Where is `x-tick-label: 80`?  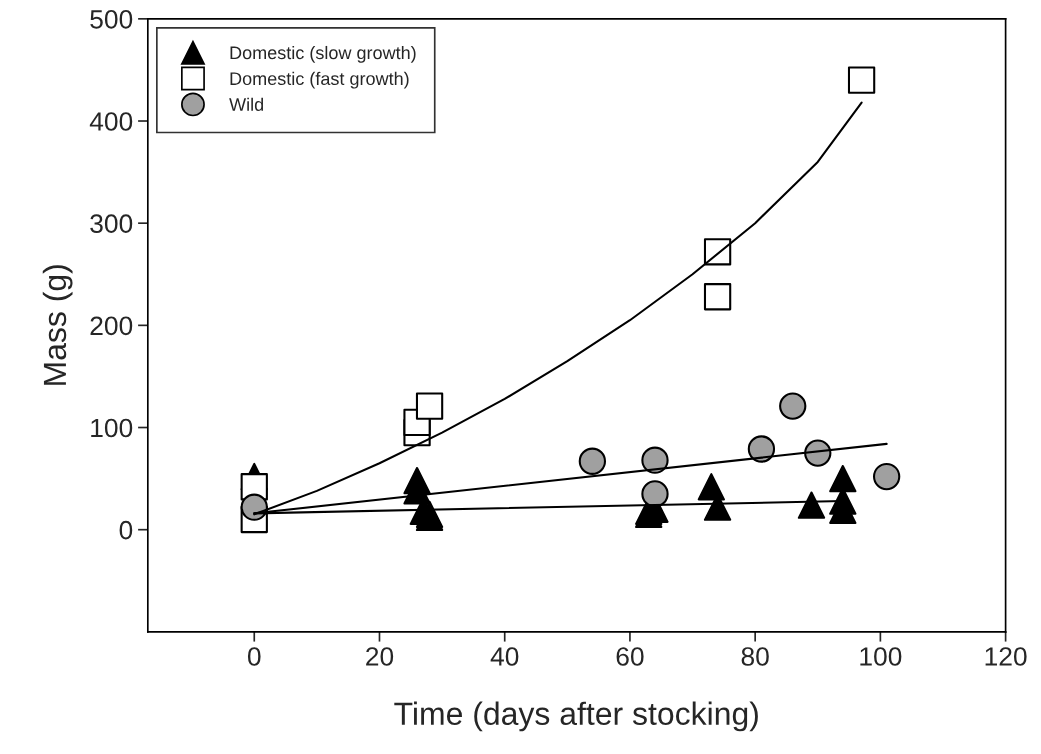
x-tick-label: 80 is located at coordinates (755, 656).